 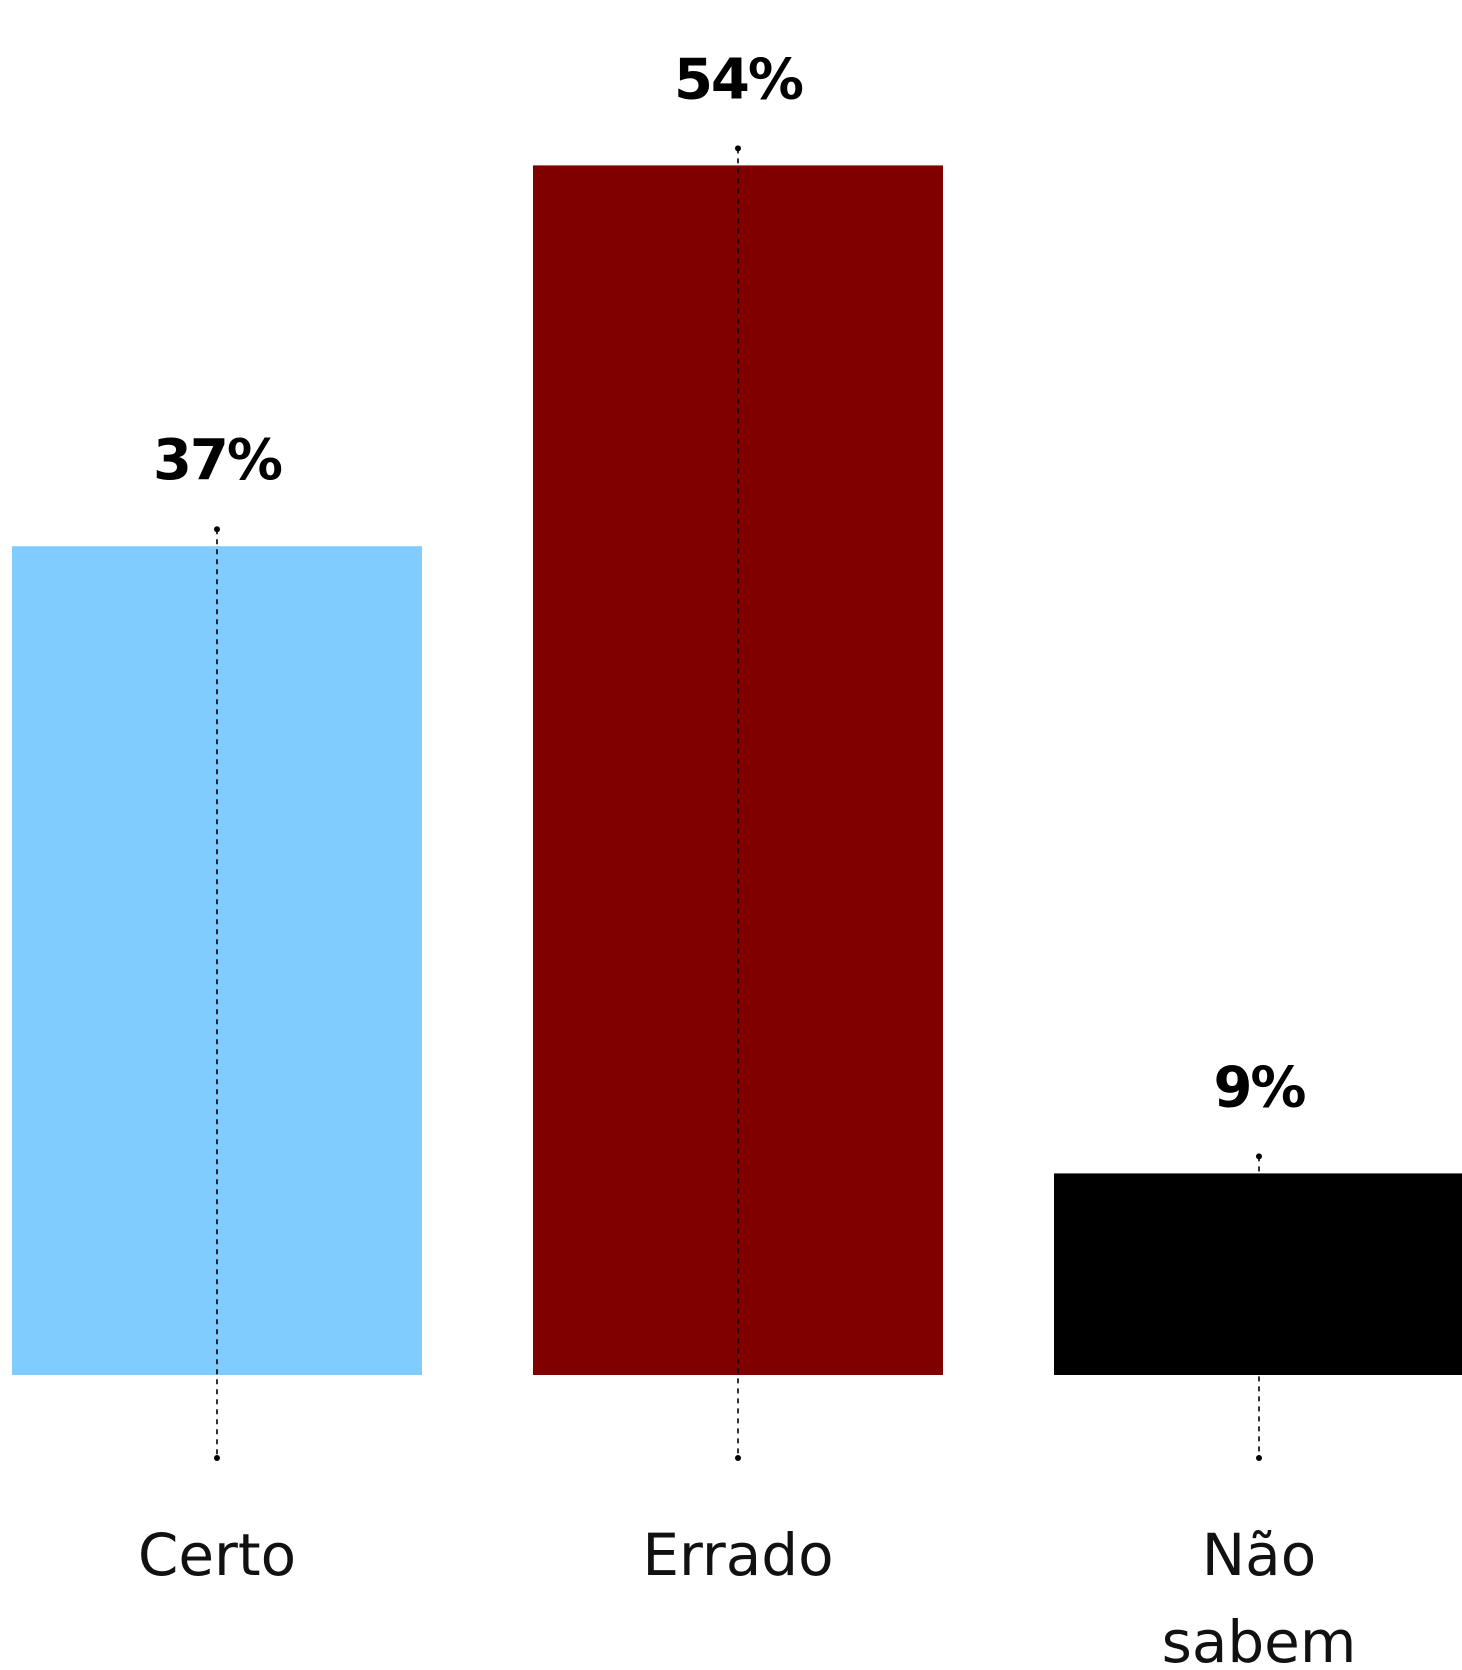 I want to click on bar, so click(x=1258, y=1274).